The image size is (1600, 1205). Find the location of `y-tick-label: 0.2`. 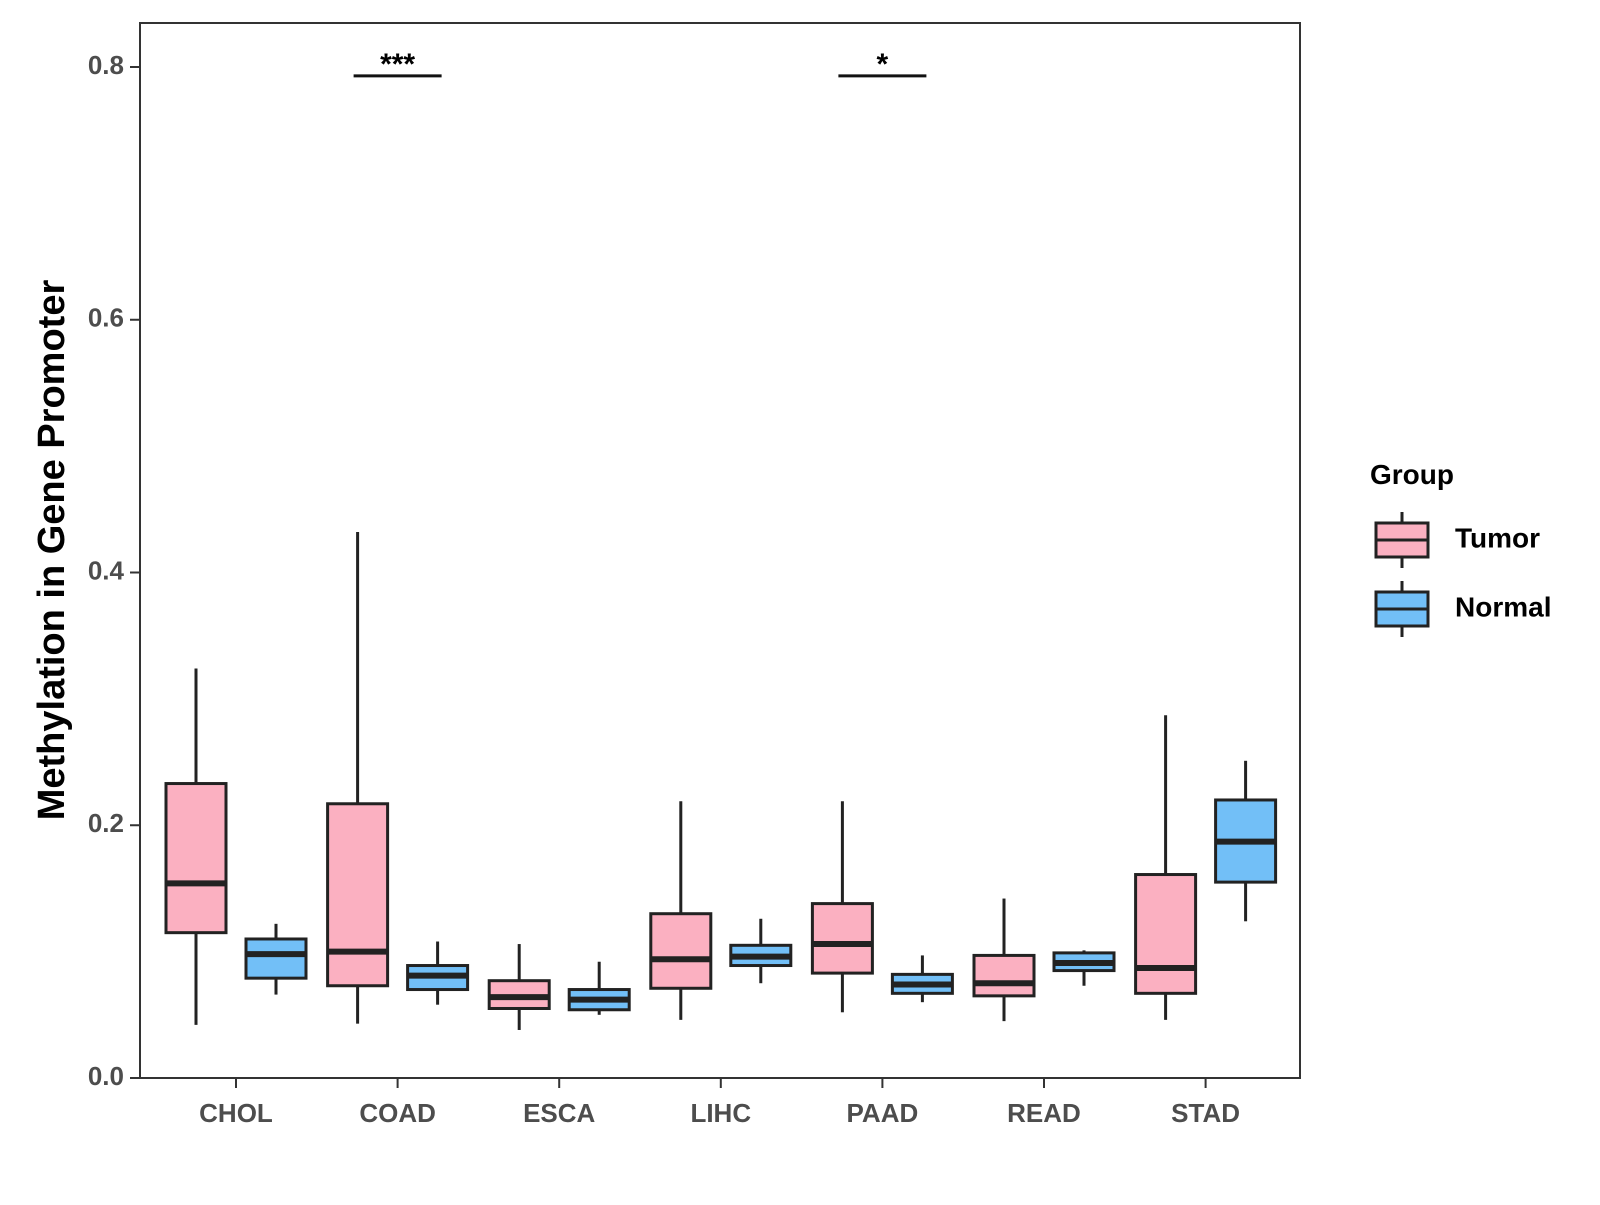

y-tick-label: 0.2 is located at coordinates (106, 823).